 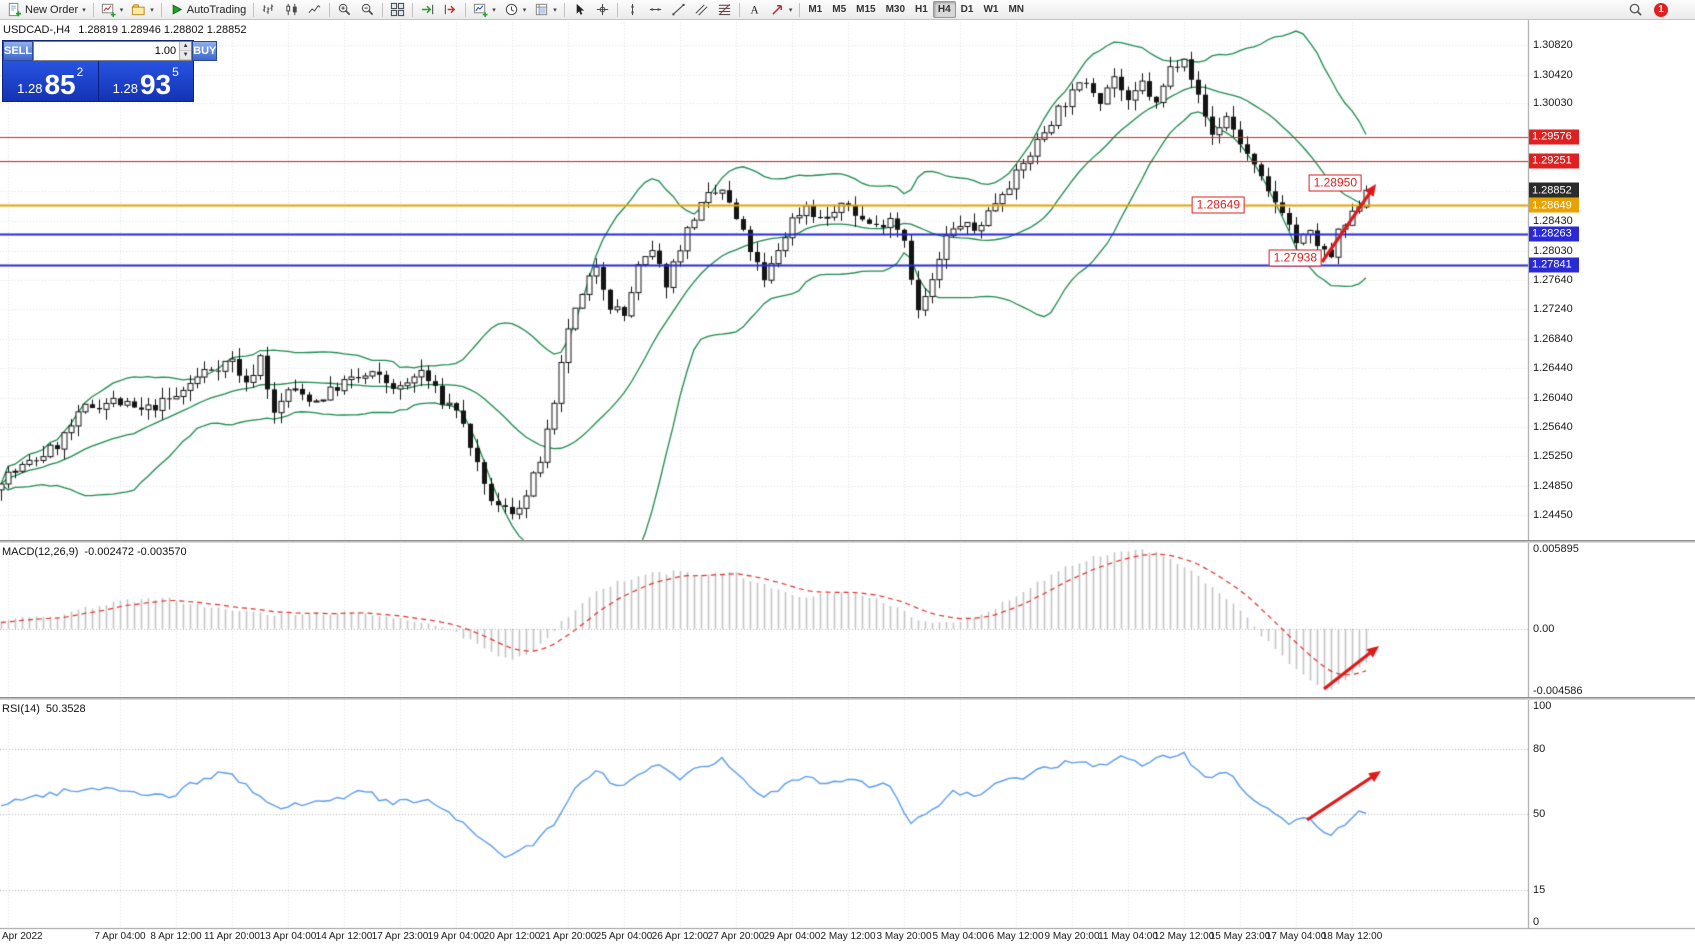 What do you see at coordinates (944, 9) in the screenshot?
I see `timeframe-h4-button: H4` at bounding box center [944, 9].